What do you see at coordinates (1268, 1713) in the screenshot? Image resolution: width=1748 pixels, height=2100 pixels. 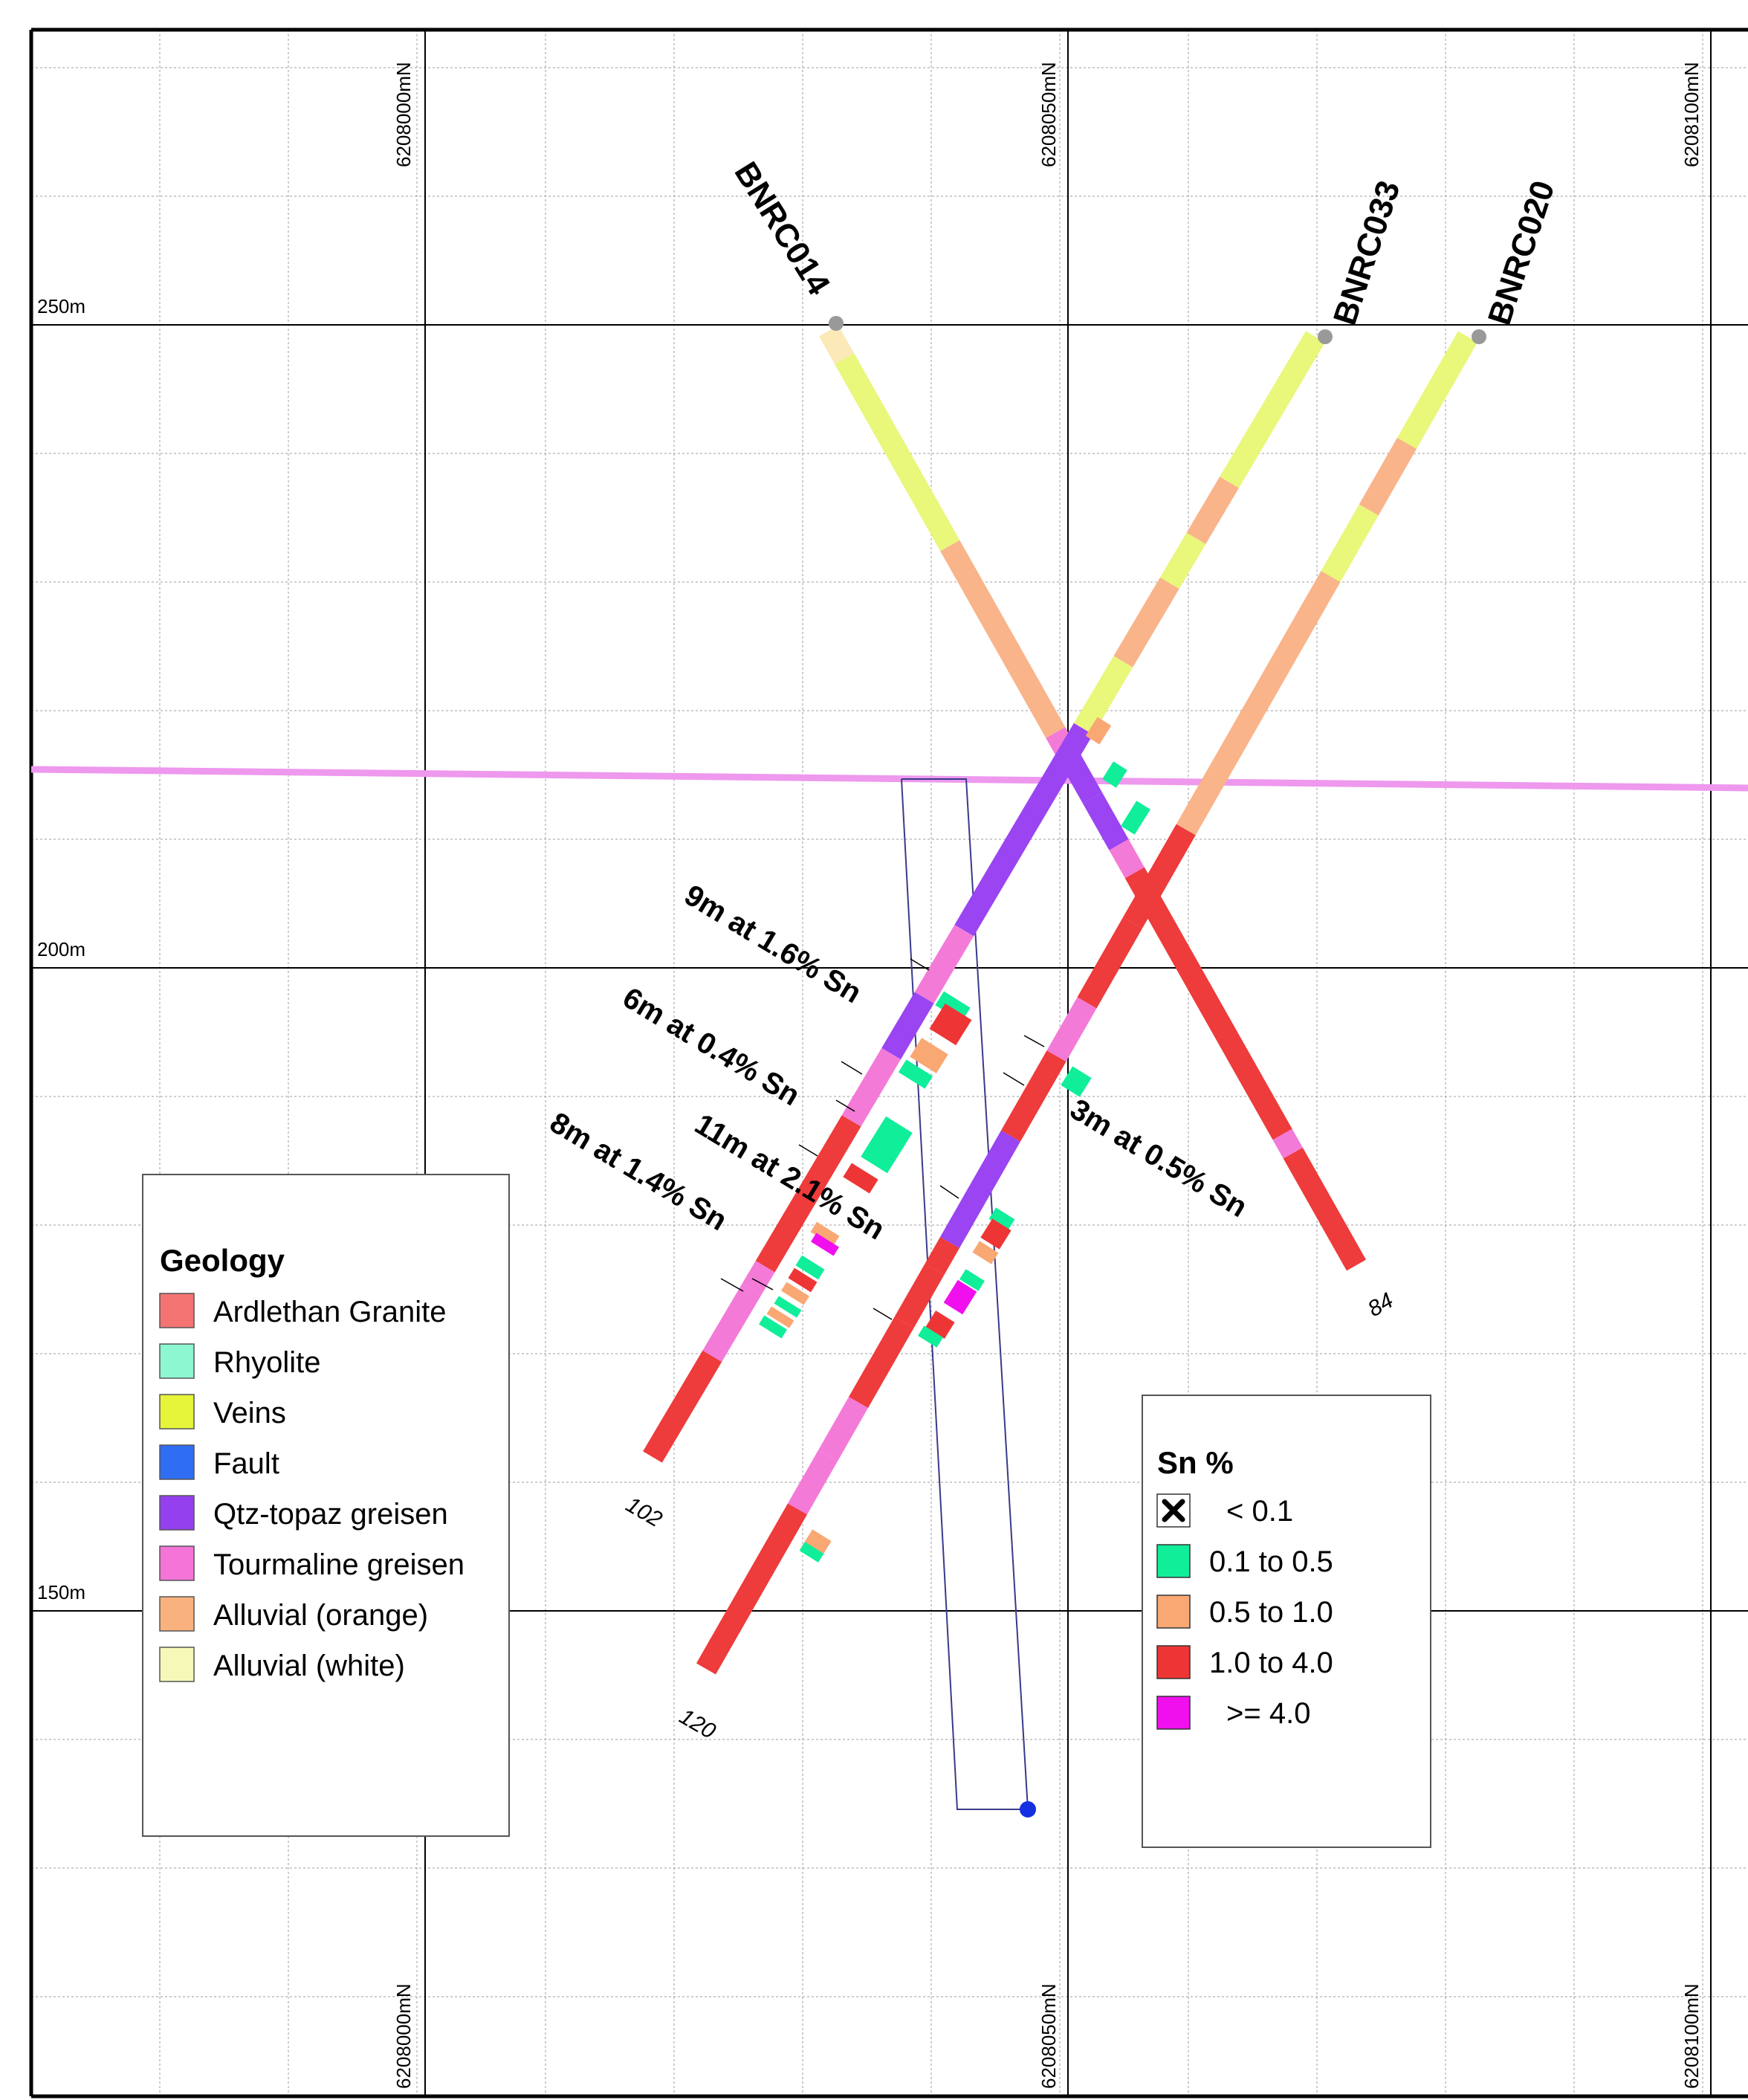 I see `sn-legend-label: >= 4.0` at bounding box center [1268, 1713].